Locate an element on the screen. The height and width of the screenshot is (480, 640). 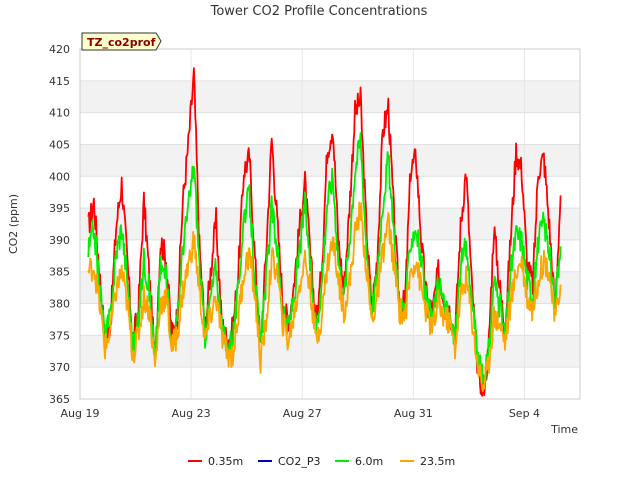
legend-label: 0.35m is located at coordinates (225, 461).